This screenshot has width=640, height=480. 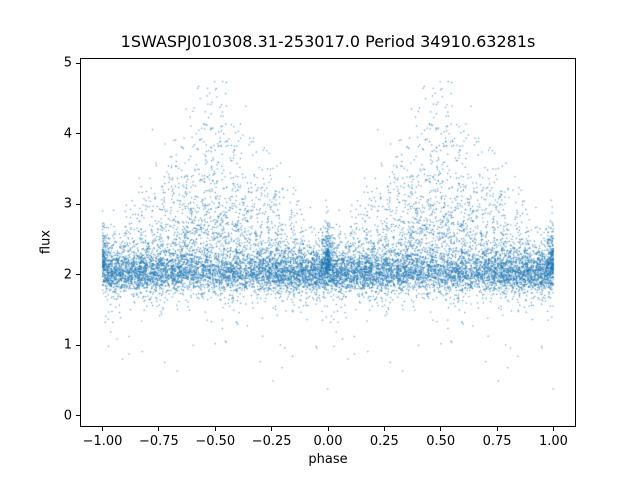 I want to click on y-tick-label: 5, so click(x=67, y=63).